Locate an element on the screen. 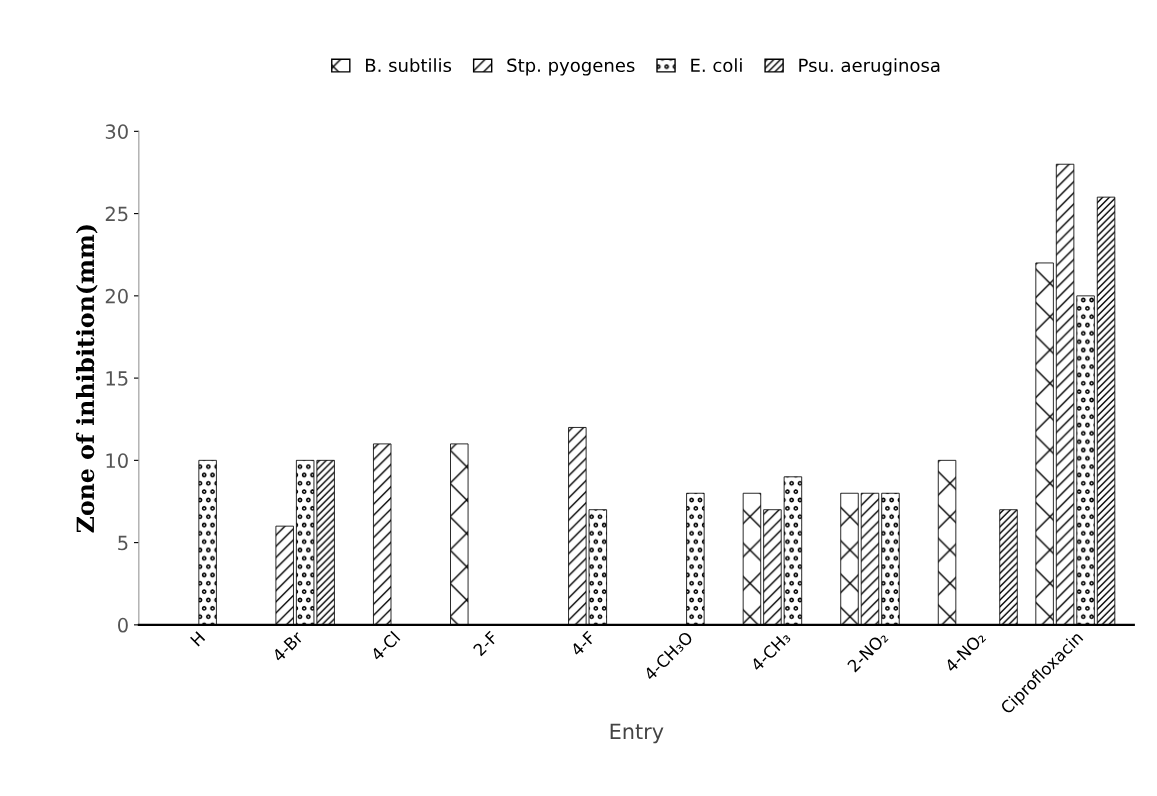  y-tick-label: 5 is located at coordinates (123, 543).